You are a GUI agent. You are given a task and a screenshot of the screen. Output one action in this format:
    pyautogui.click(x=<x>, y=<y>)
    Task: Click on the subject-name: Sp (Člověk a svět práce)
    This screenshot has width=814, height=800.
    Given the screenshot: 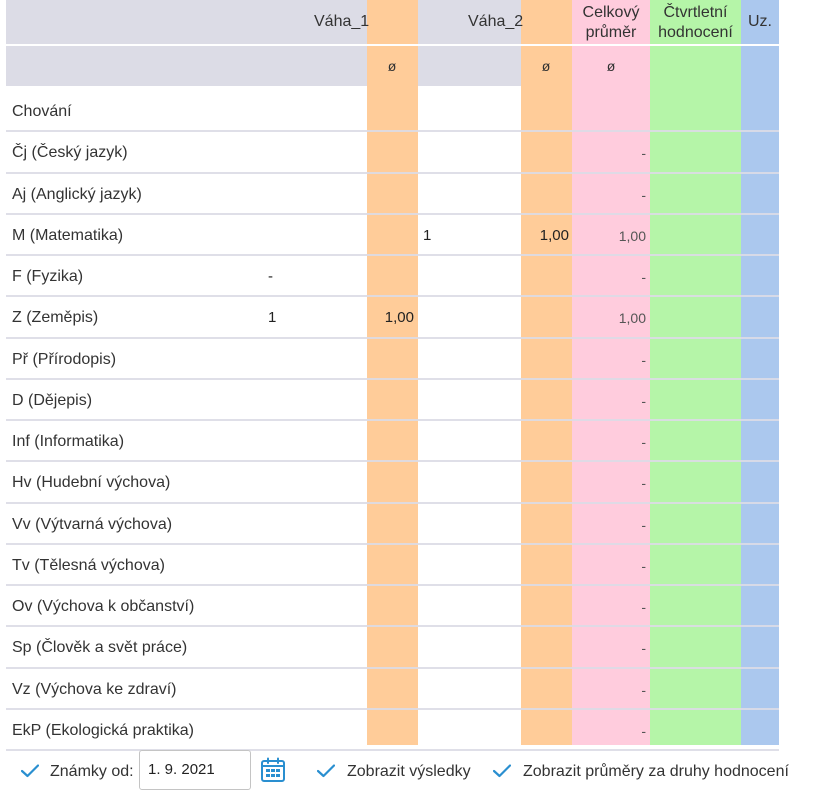 What is the action you would take?
    pyautogui.click(x=100, y=648)
    